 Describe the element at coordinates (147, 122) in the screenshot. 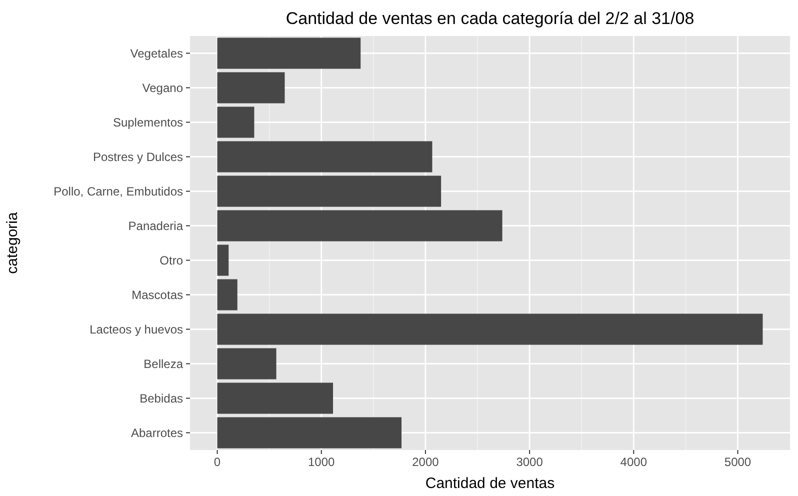

I see `y-tick-label: Suplementos` at that location.